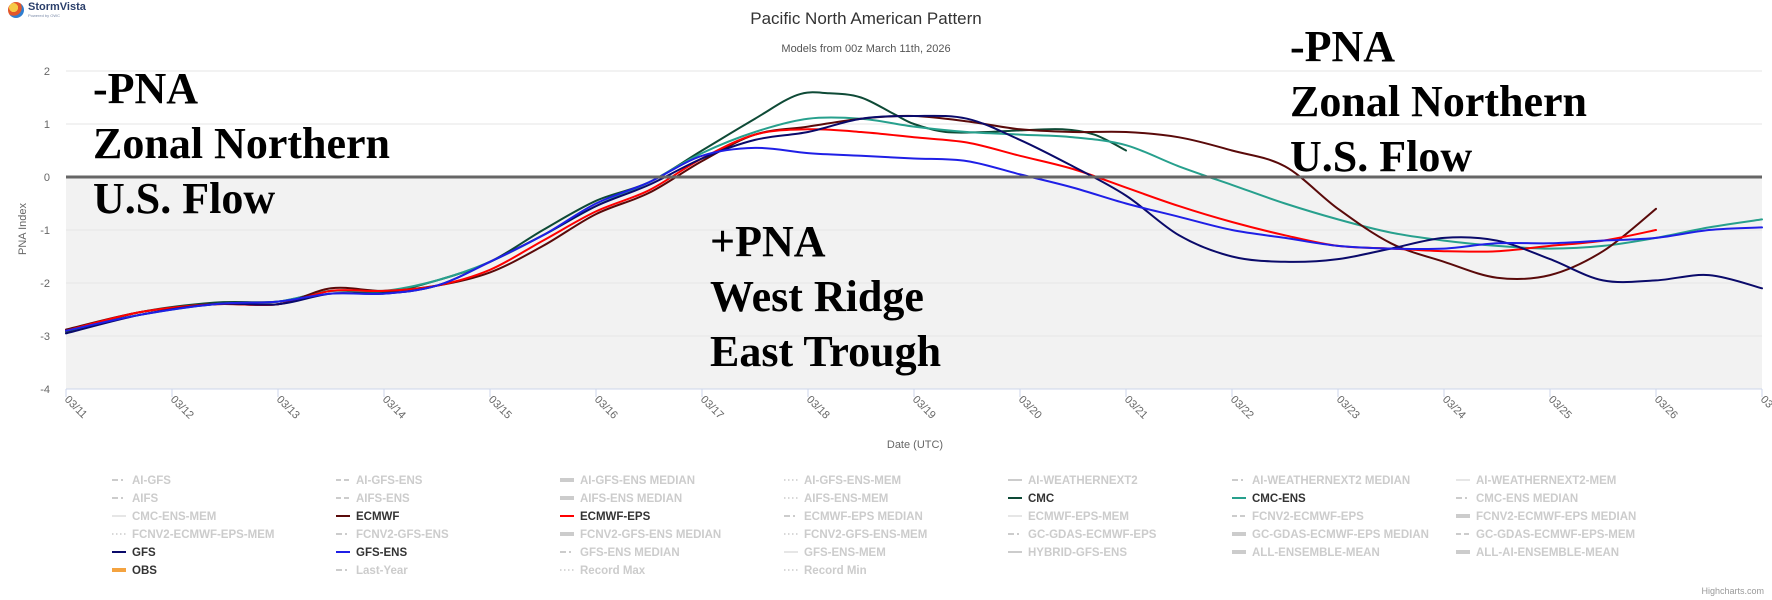 The image size is (1772, 600). I want to click on x-axis-title: Date (UTC), so click(915, 445).